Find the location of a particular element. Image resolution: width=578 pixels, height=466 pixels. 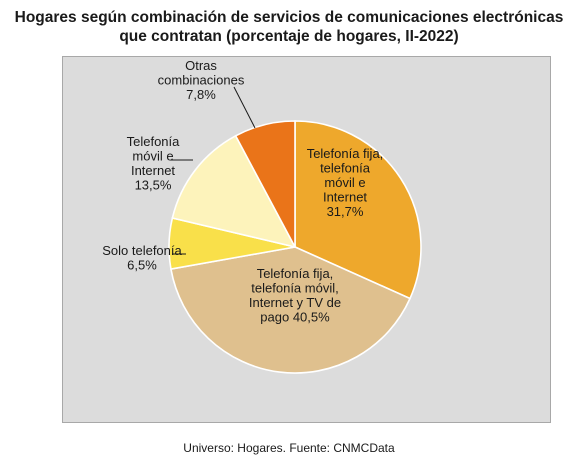

slice-label-line: Solo telefonía is located at coordinates (142, 250).